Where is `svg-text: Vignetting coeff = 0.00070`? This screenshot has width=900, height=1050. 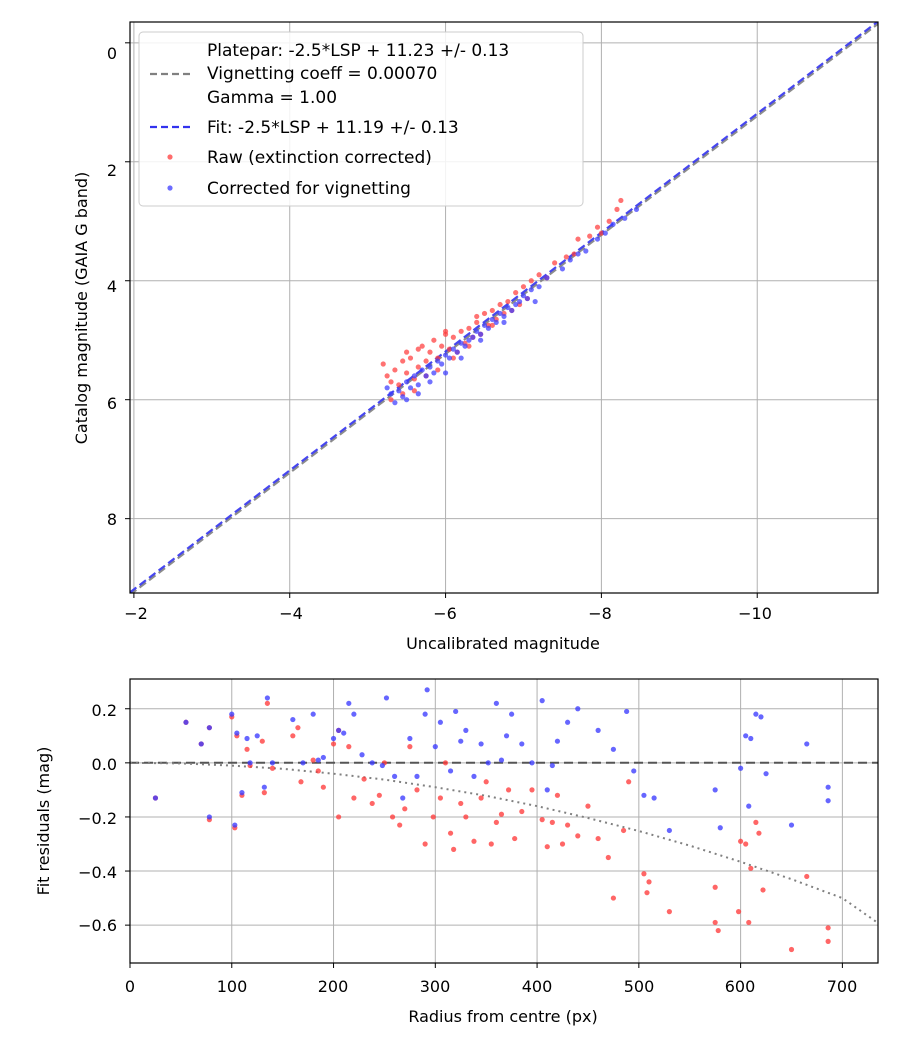
svg-text: Vignetting coeff = 0.00070 is located at coordinates (322, 74).